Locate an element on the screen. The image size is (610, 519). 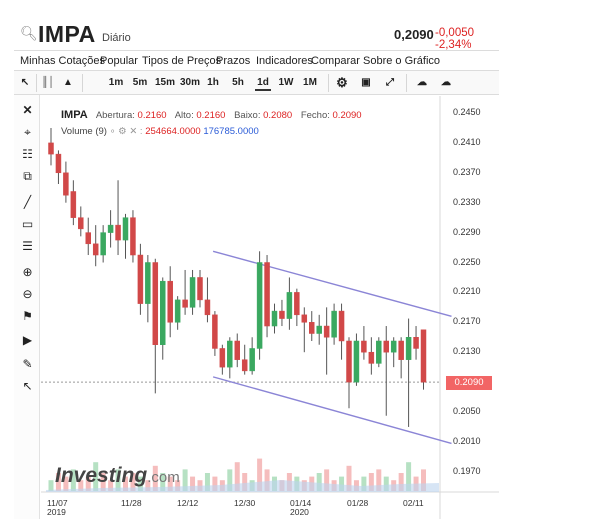
quote-header: 🔍︎ IMPA Diário 0,2090 -0,0050 -2,34% is located at coordinates (256, 35).